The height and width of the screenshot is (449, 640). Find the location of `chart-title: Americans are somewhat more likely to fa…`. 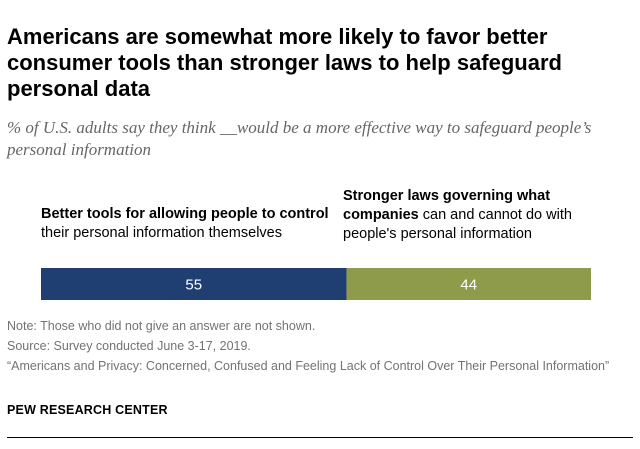

chart-title: Americans are somewhat more likely to fa… is located at coordinates (284, 62).